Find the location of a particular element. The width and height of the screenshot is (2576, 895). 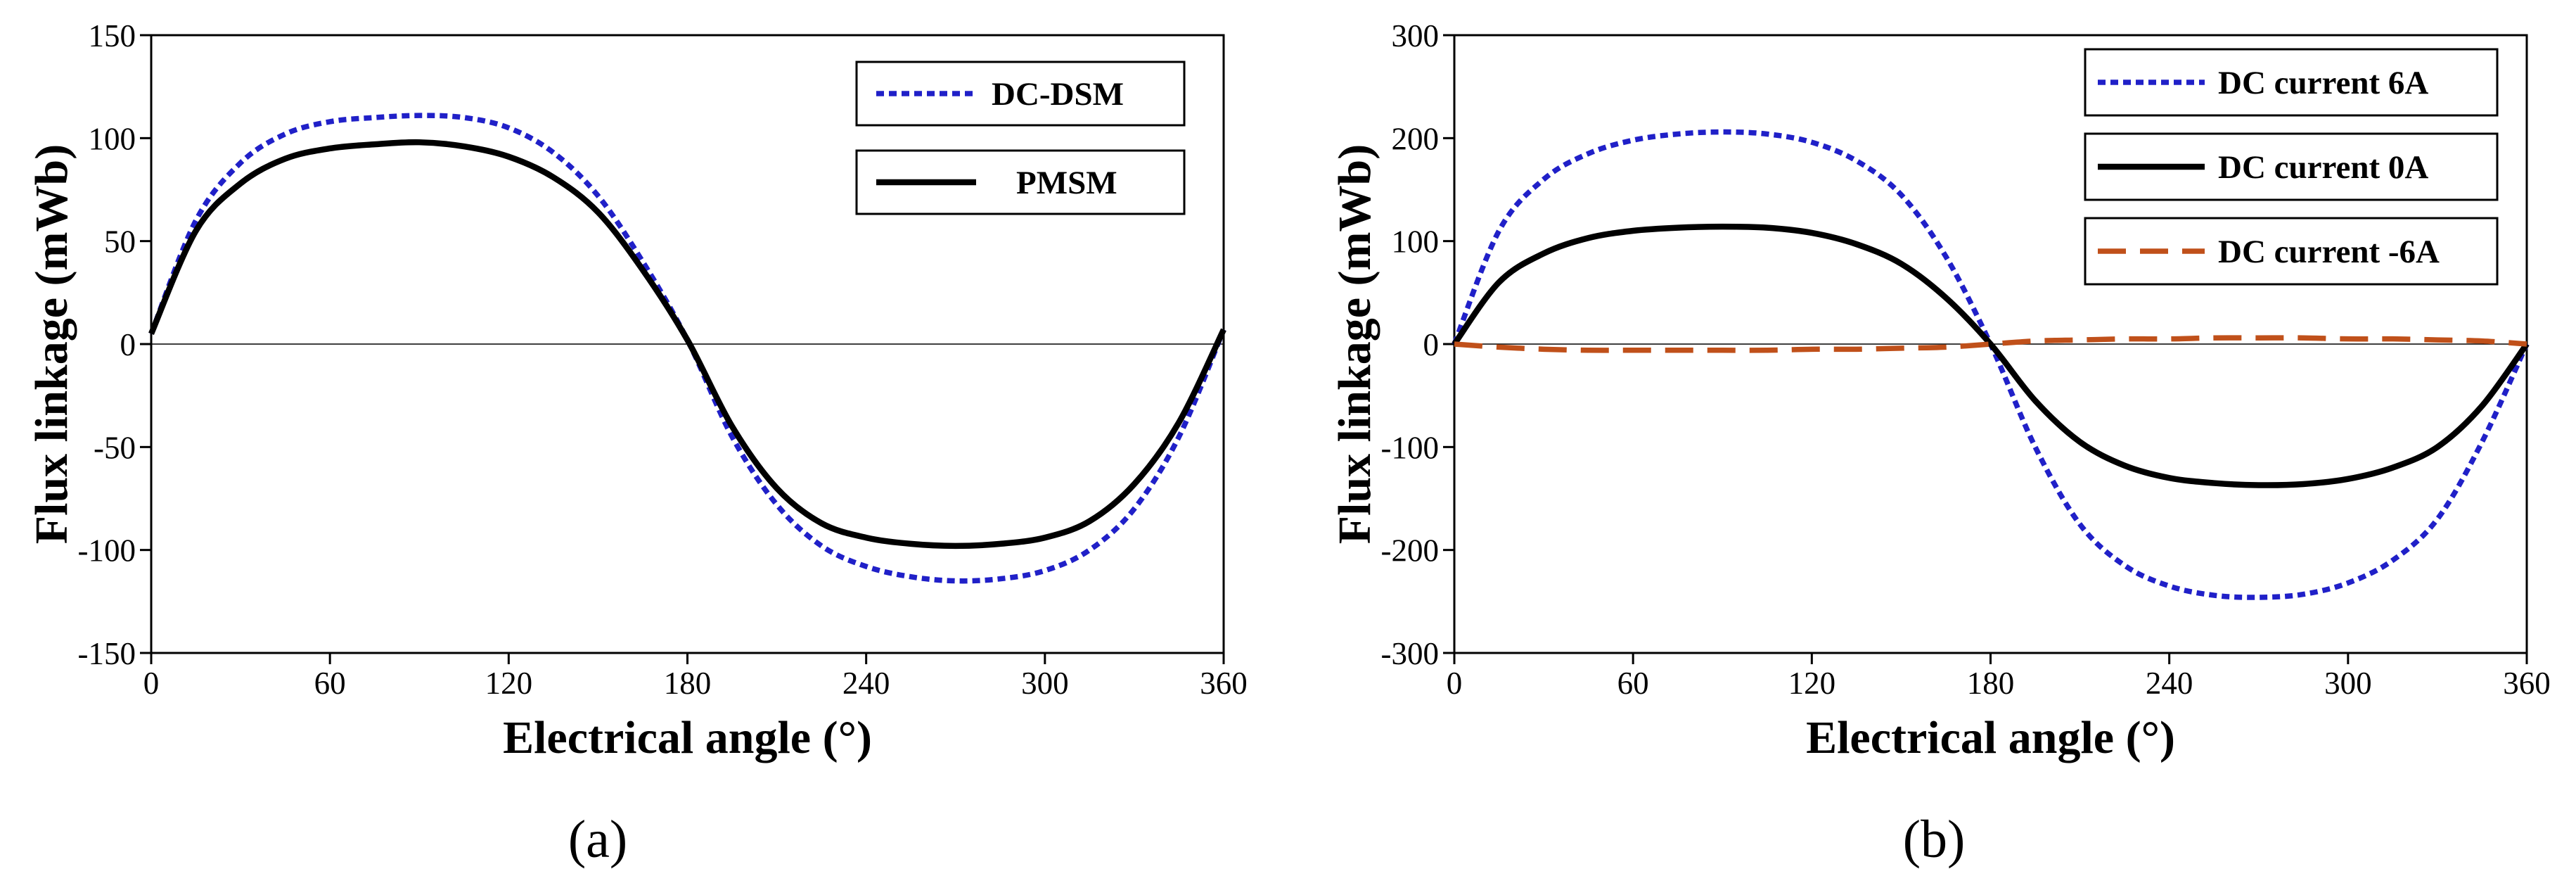

y-tick-label: -150 is located at coordinates (107, 653).